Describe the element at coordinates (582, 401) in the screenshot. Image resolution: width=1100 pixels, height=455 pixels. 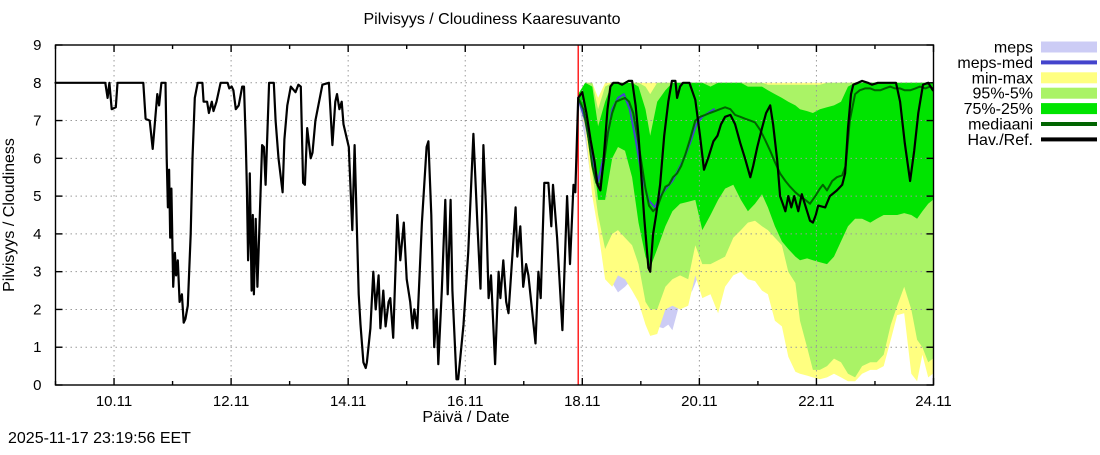
I see `x-tick-label: 18.11` at that location.